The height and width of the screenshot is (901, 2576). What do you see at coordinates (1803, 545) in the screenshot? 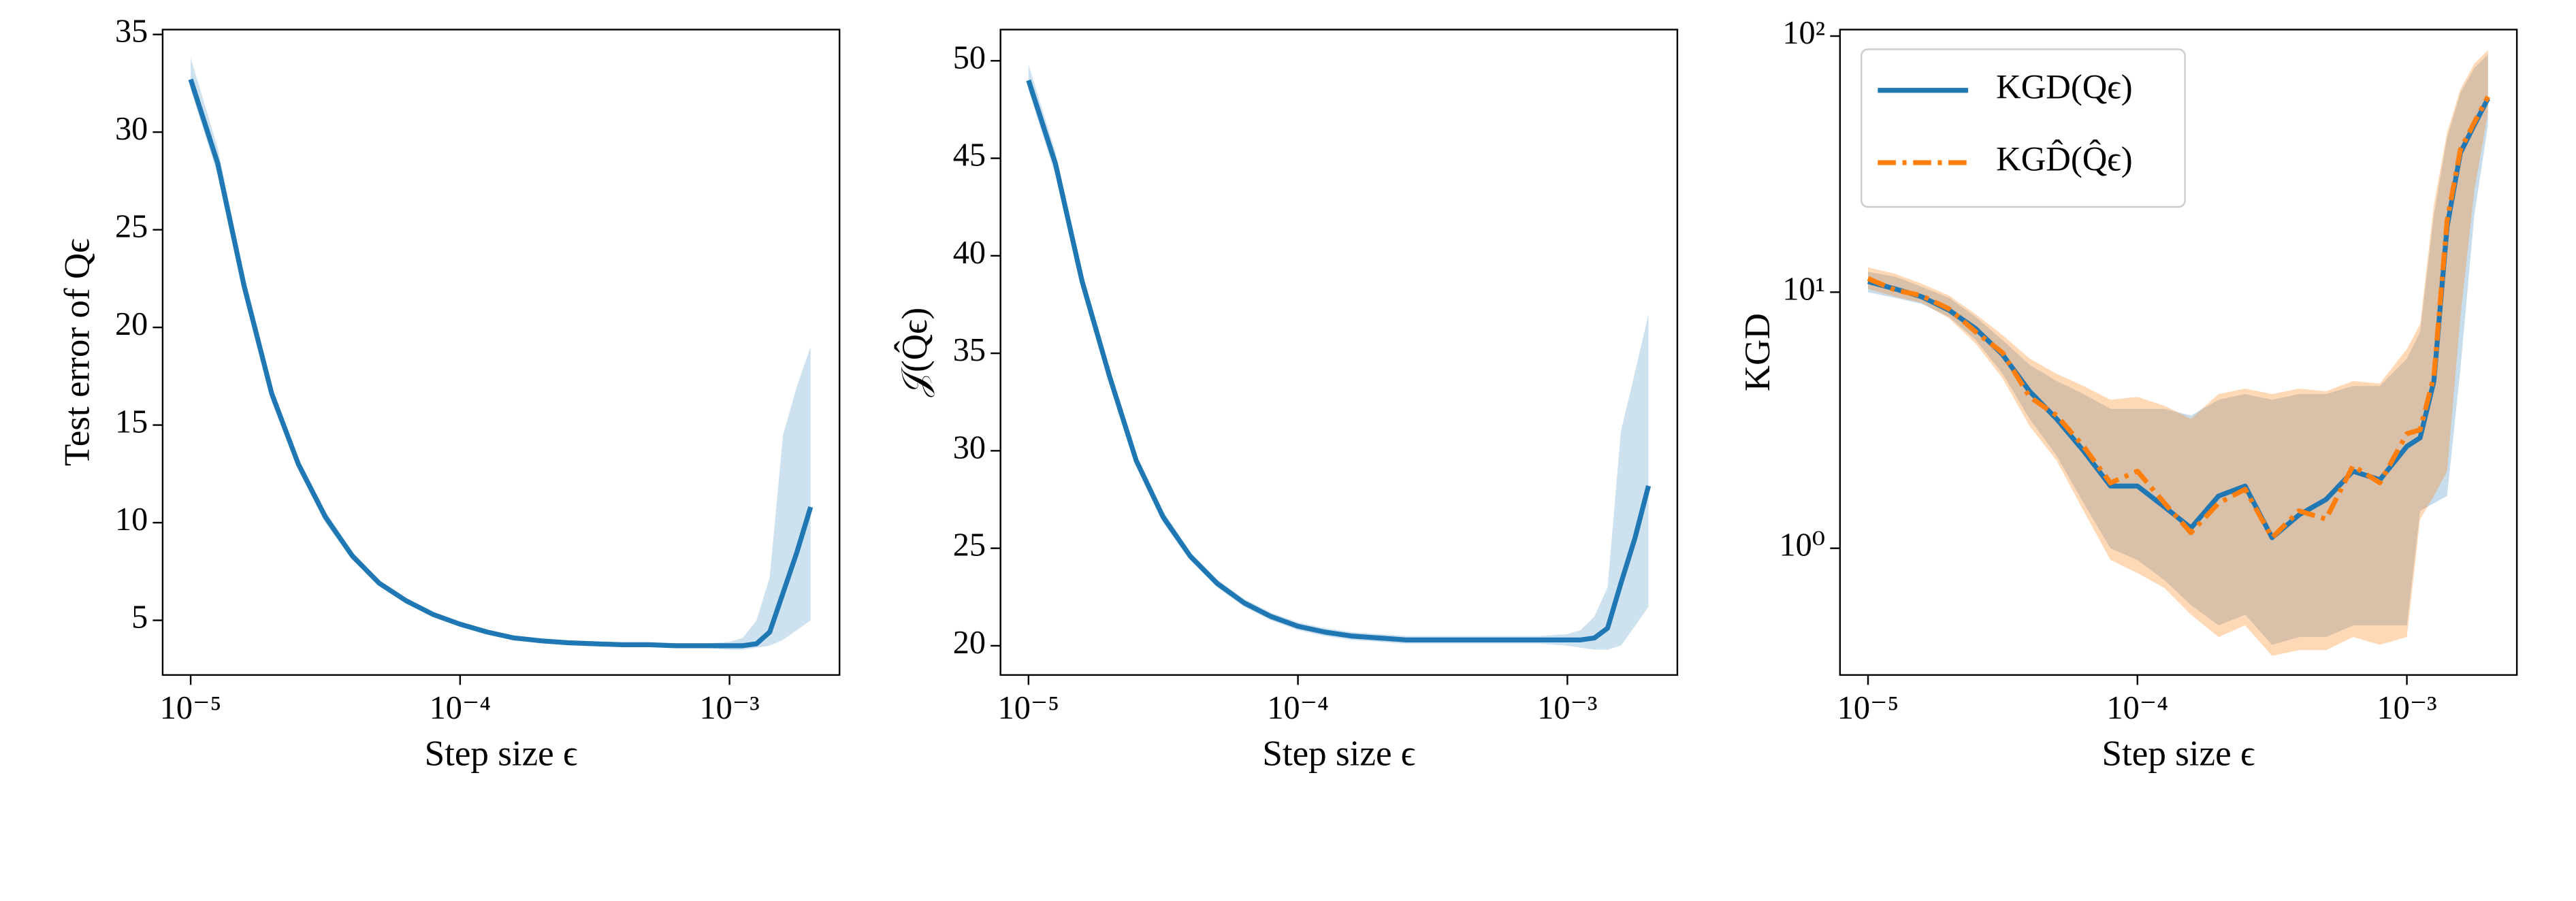
I see `tick-label: 10⁰` at bounding box center [1803, 545].